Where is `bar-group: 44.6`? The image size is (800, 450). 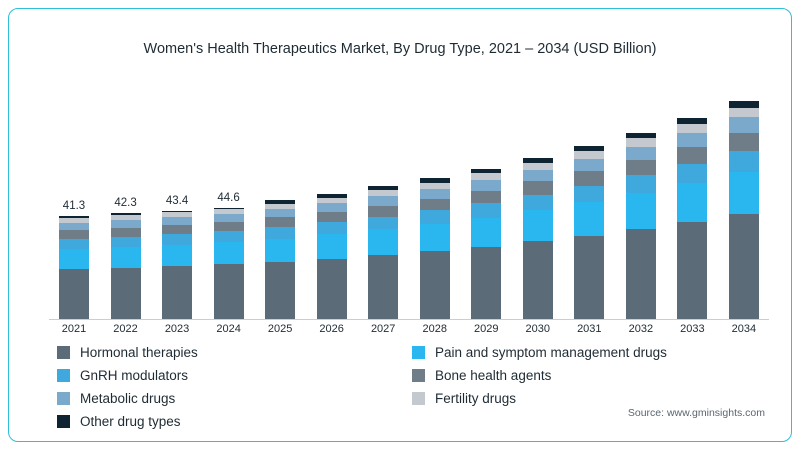
bar-group: 44.6 is located at coordinates (229, 199).